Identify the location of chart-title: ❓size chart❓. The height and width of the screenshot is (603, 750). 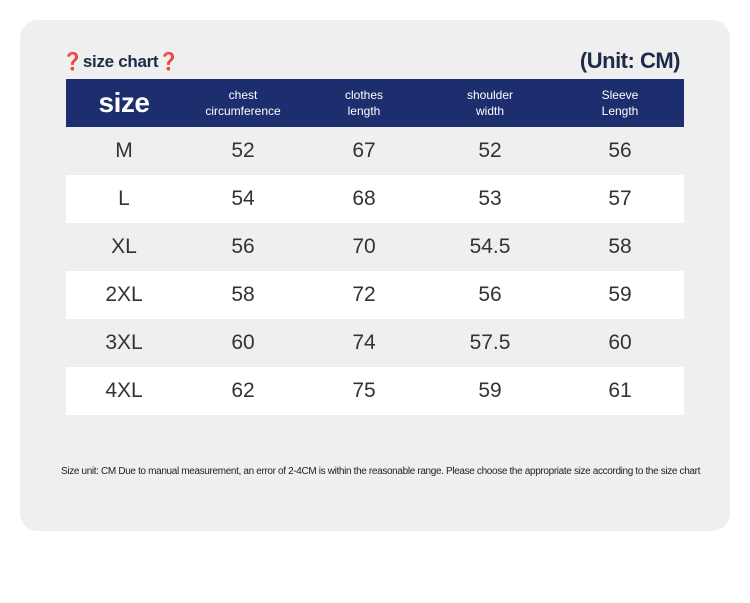
(121, 61).